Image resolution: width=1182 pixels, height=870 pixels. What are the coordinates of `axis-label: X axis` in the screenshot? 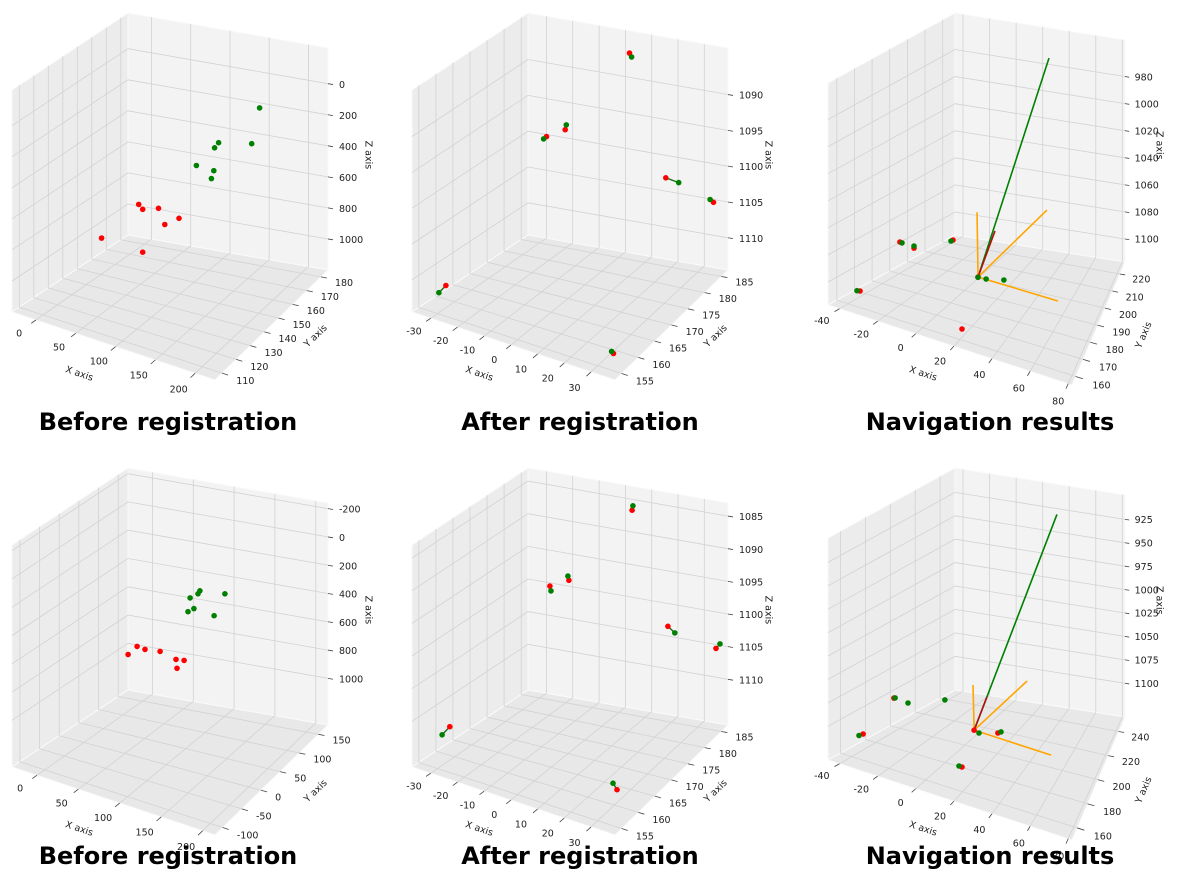 It's located at (479, 829).